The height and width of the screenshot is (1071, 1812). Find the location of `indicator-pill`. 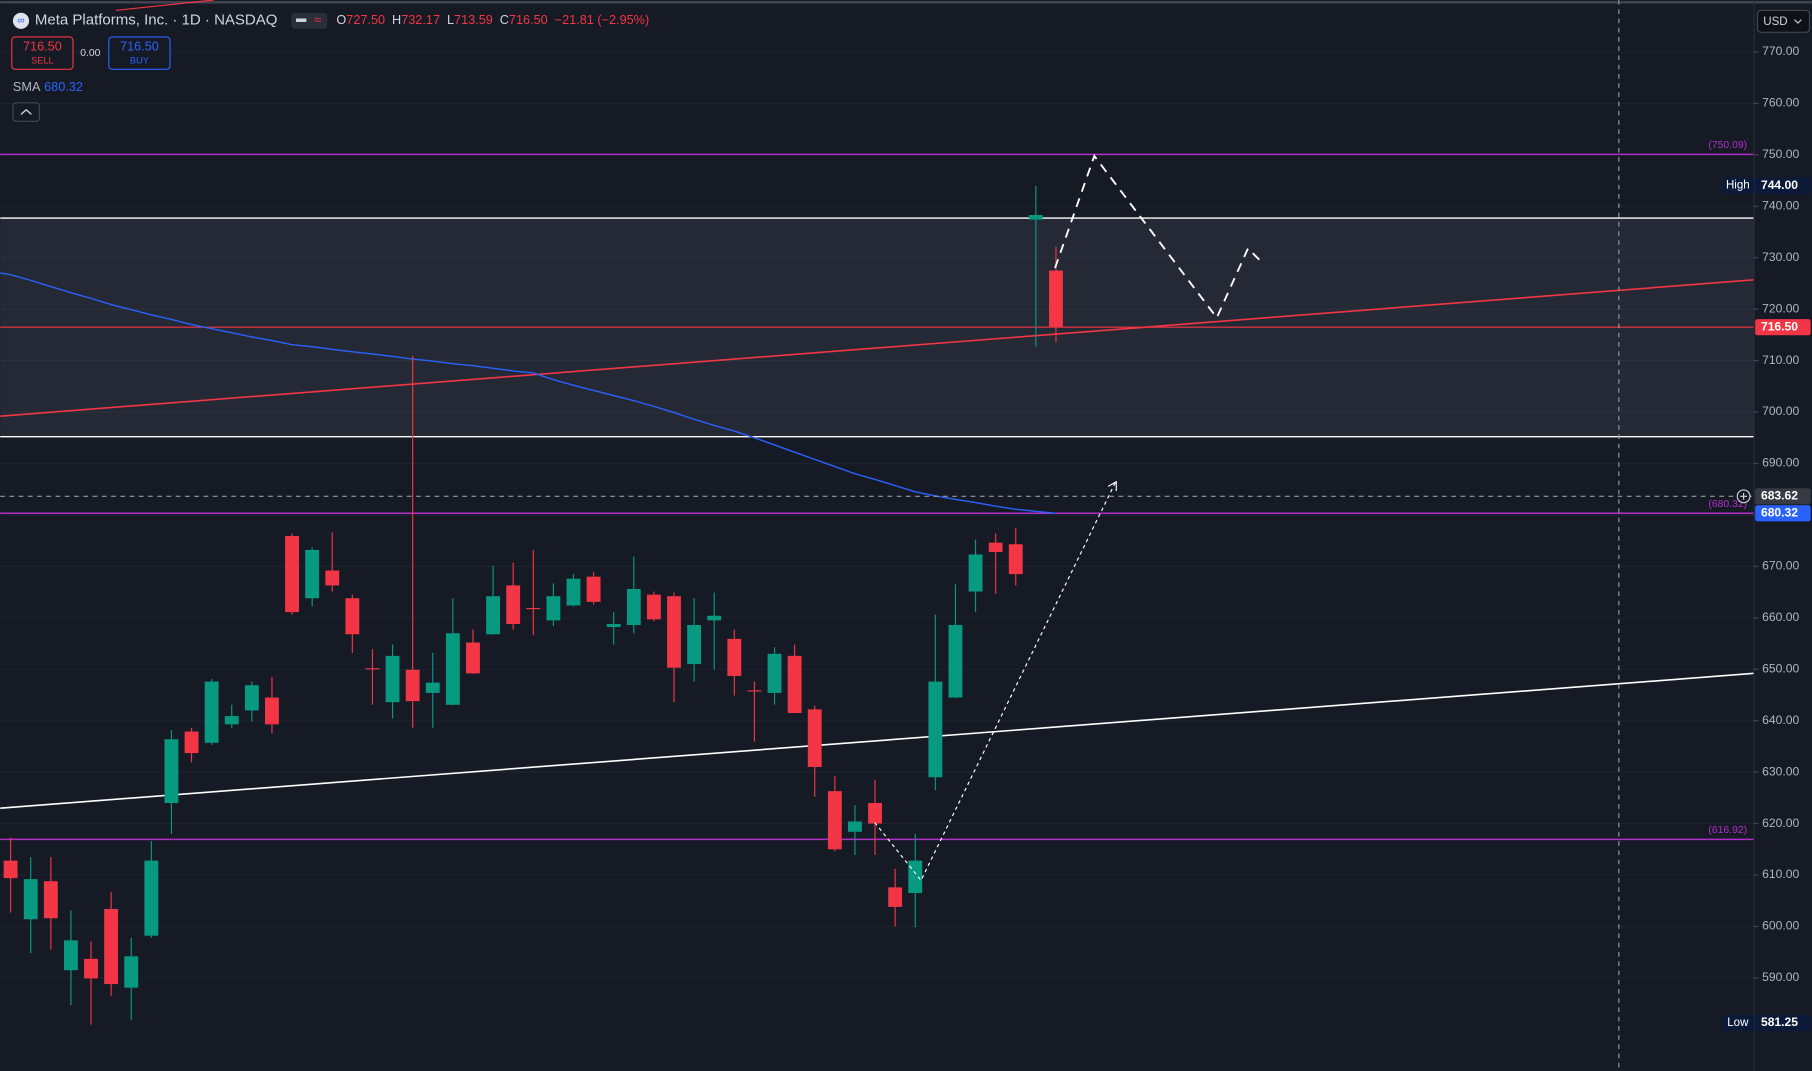

indicator-pill is located at coordinates (309, 20).